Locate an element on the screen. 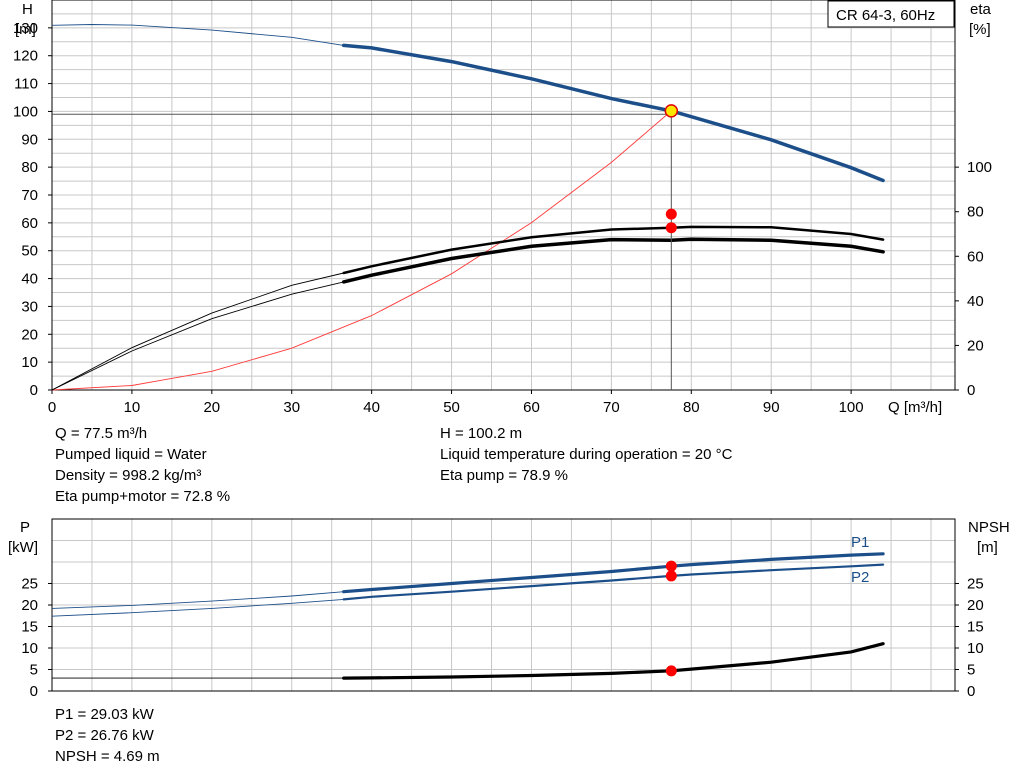  npsh-tick-label: 5 is located at coordinates (971, 670).